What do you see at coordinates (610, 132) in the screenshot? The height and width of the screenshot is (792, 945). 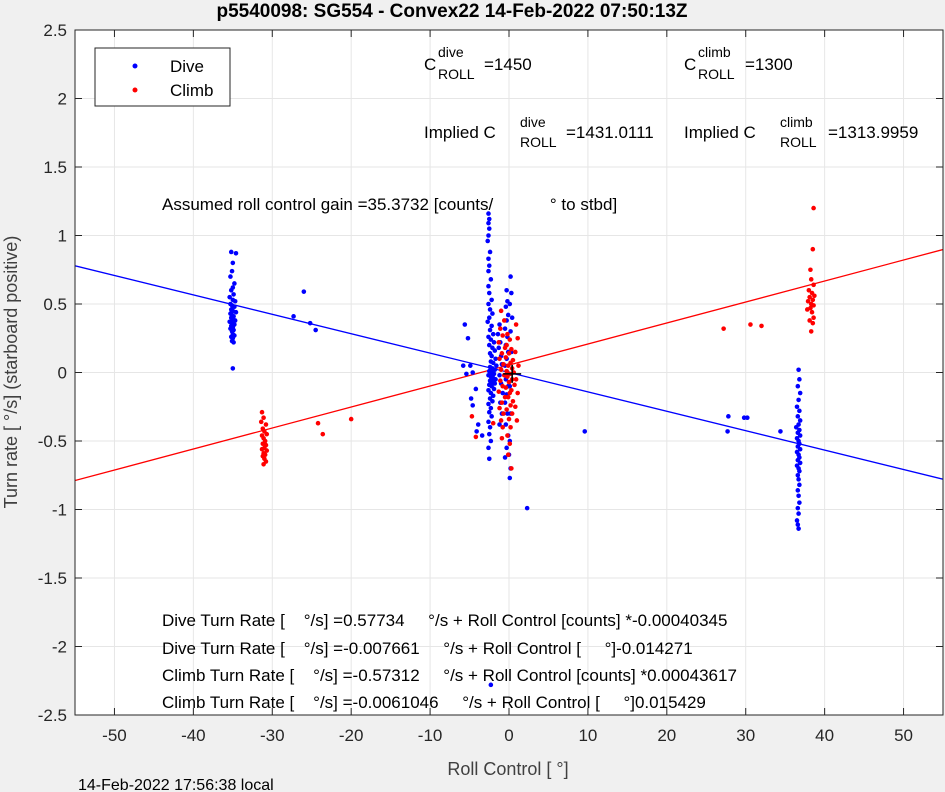 I see `implied-dive-value: =1431.0111` at bounding box center [610, 132].